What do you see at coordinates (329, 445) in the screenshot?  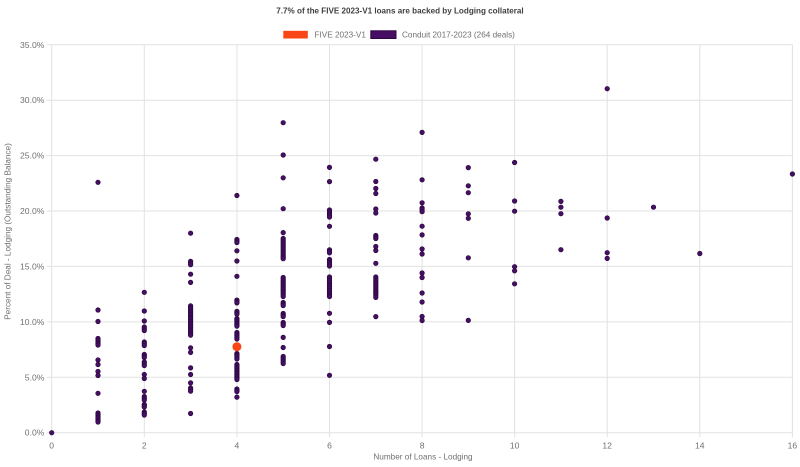 I see `svg-text: 6` at bounding box center [329, 445].